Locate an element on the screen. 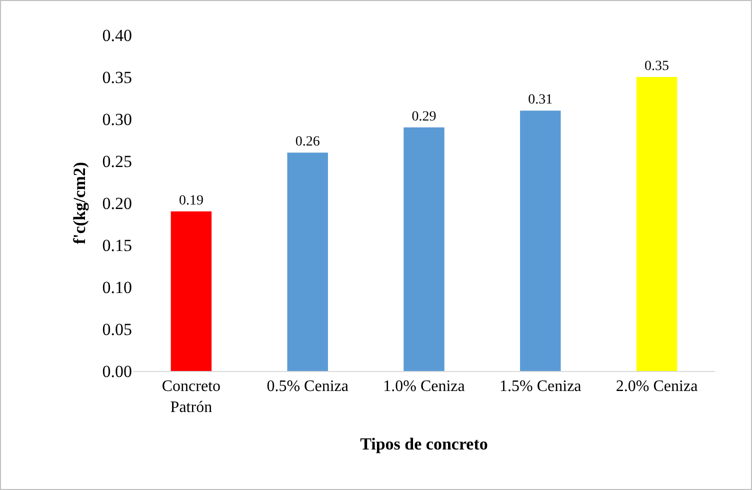 This screenshot has width=752, height=490. data-label: 0.19 is located at coordinates (191, 200).